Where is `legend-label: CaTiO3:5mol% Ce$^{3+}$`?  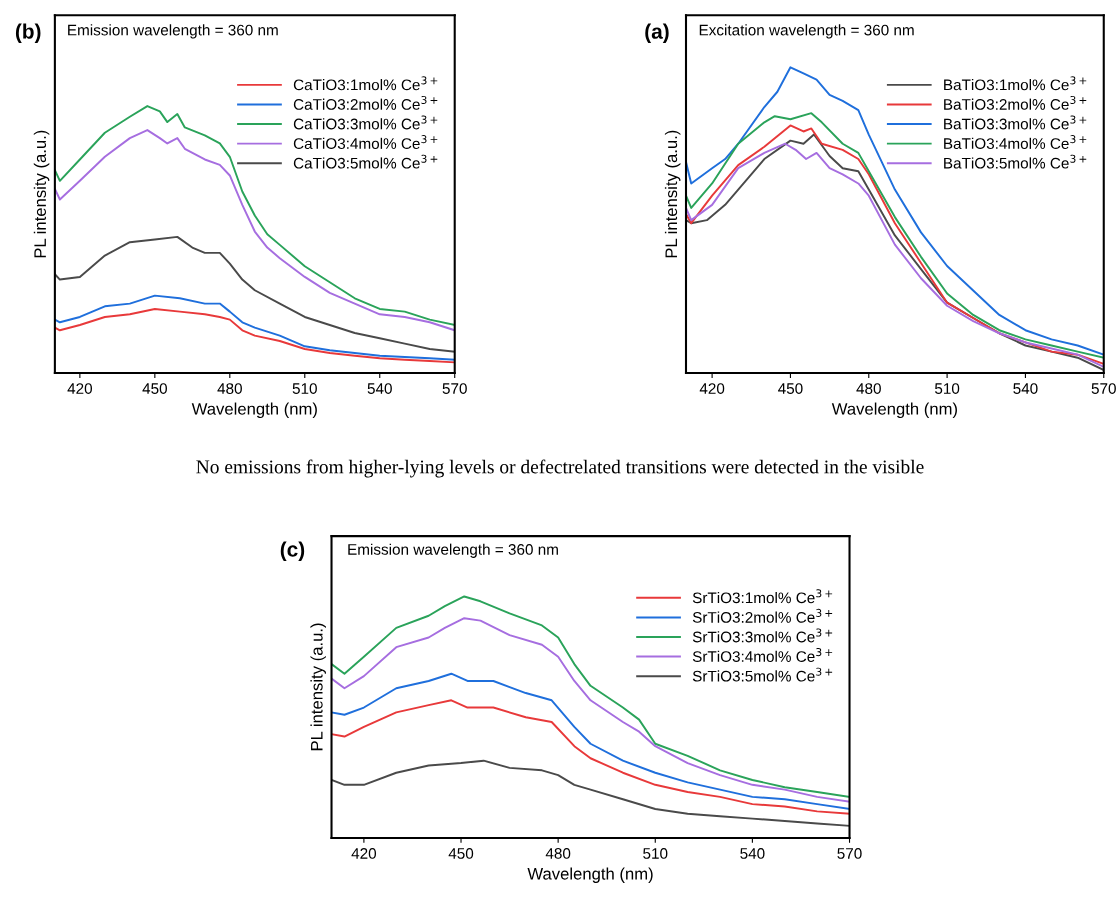
legend-label: CaTiO3:5mol% Ce$^{3+}$ is located at coordinates (365, 161).